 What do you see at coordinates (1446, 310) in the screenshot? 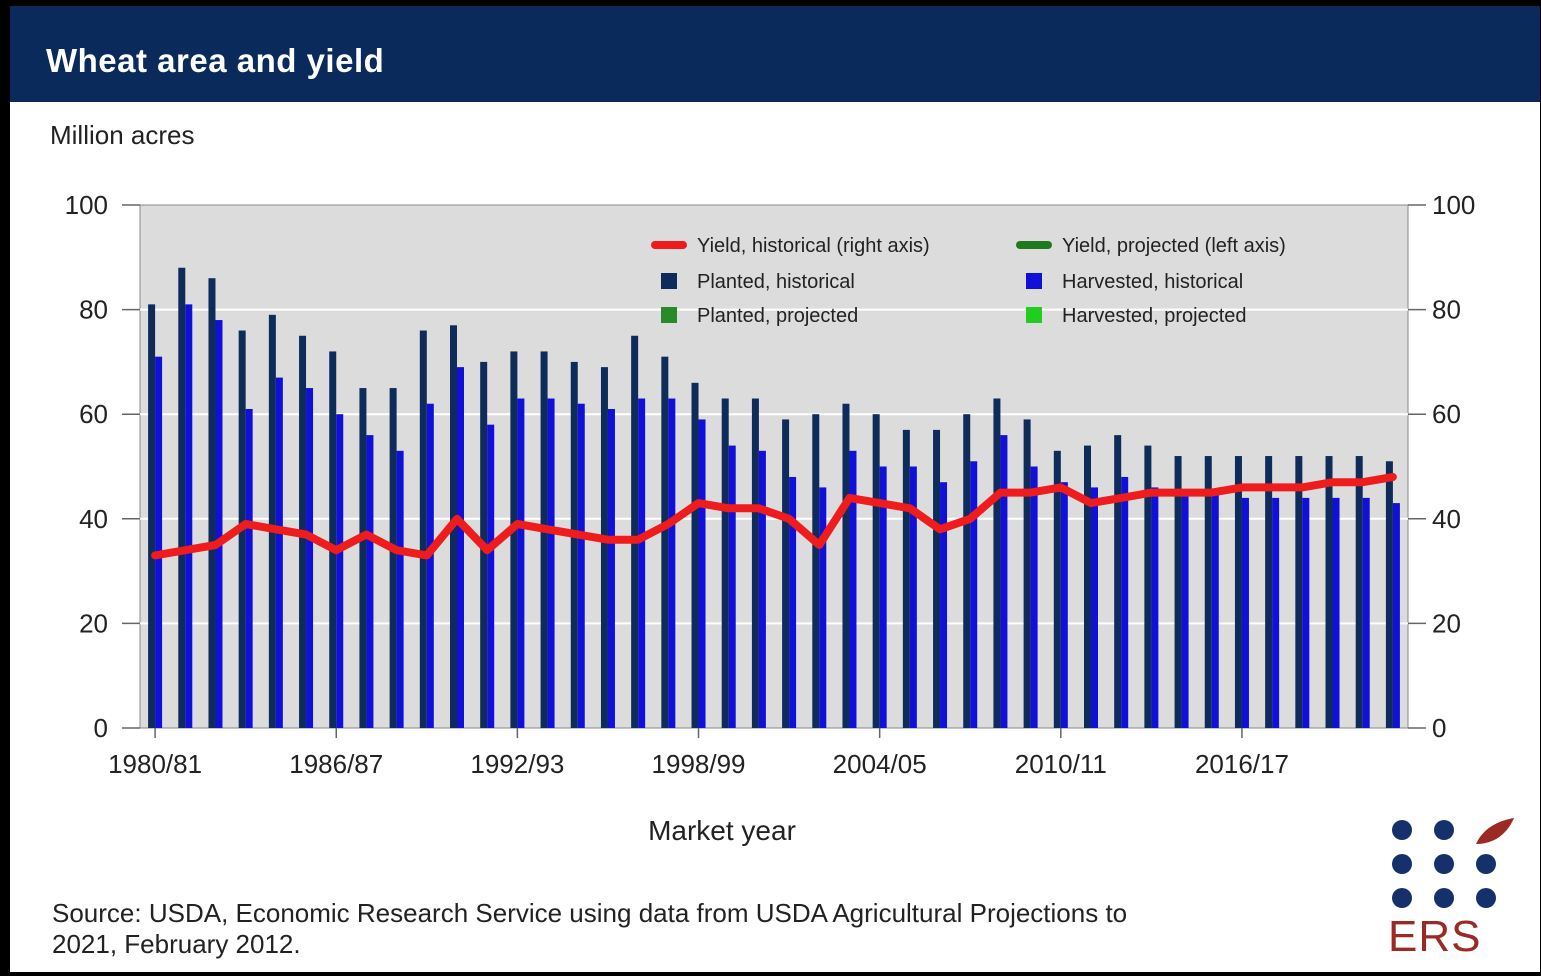
I see `right-tick-label: 80` at bounding box center [1446, 310].